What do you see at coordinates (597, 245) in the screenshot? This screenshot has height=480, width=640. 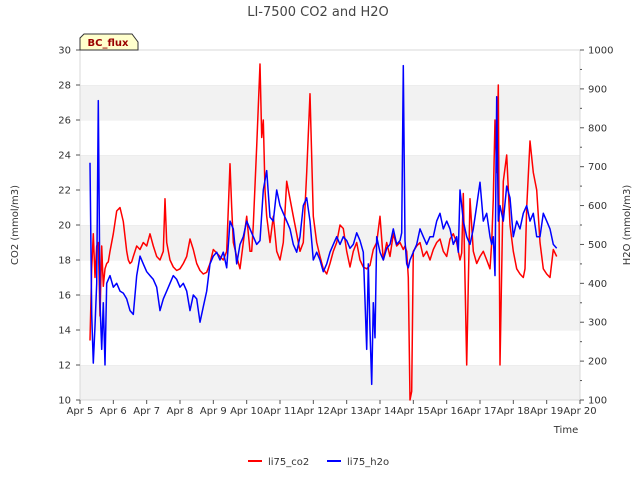 I see `y-right-tick-label: 500` at bounding box center [597, 245].